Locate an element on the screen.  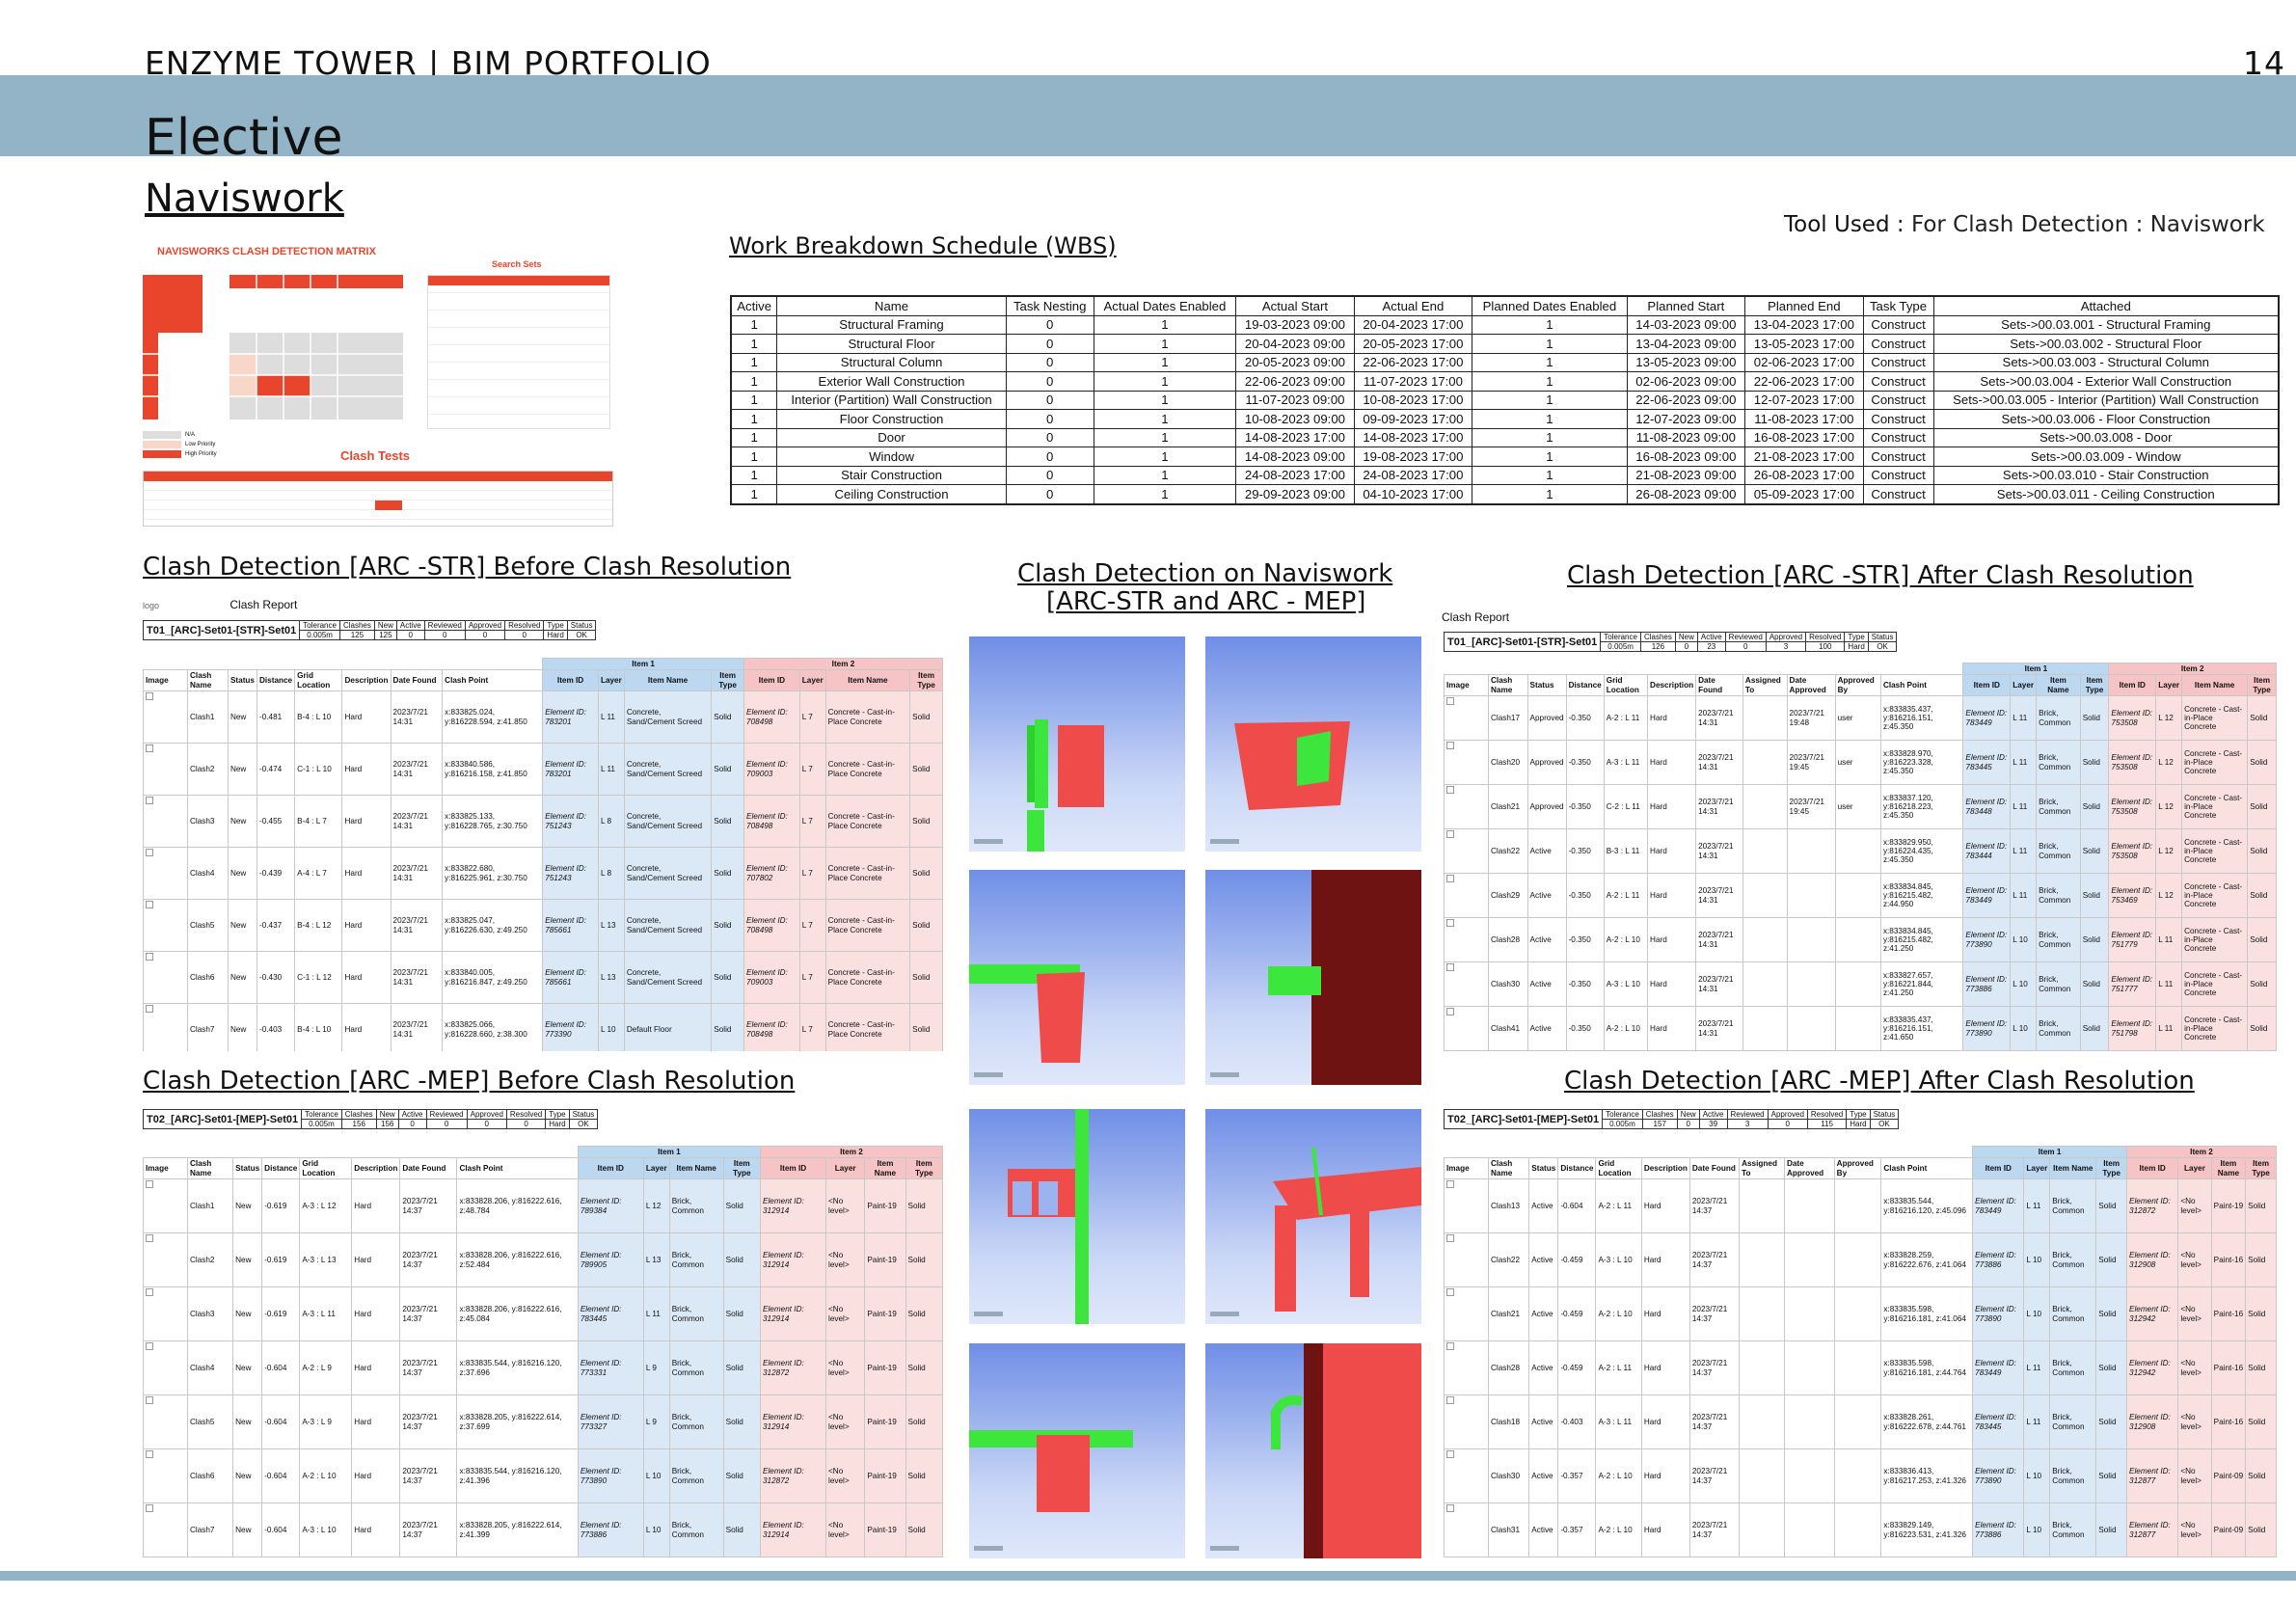
element-id: Element ID: 753508 is located at coordinates (2132, 763).